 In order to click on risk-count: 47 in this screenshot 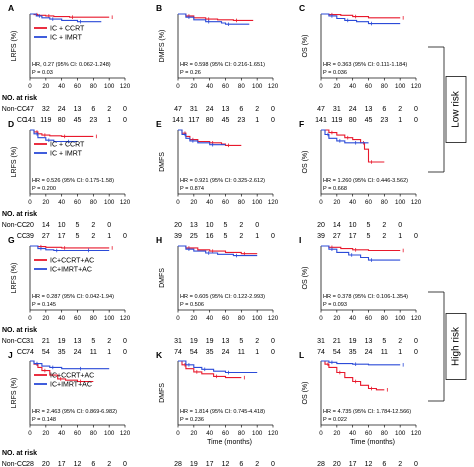, I will do `click(321, 109)`.